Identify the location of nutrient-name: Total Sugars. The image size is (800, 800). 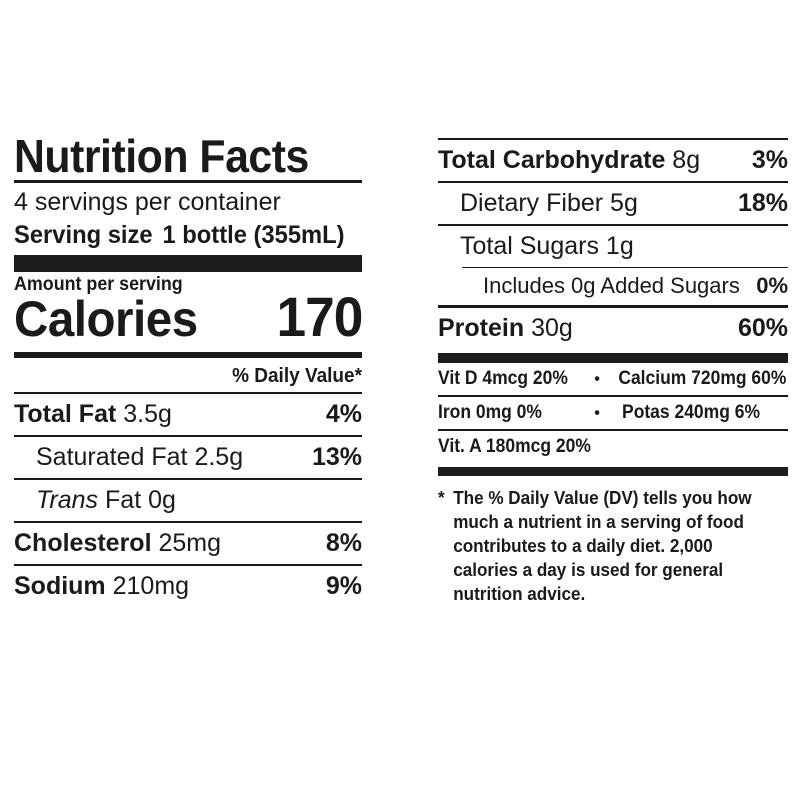
(529, 246).